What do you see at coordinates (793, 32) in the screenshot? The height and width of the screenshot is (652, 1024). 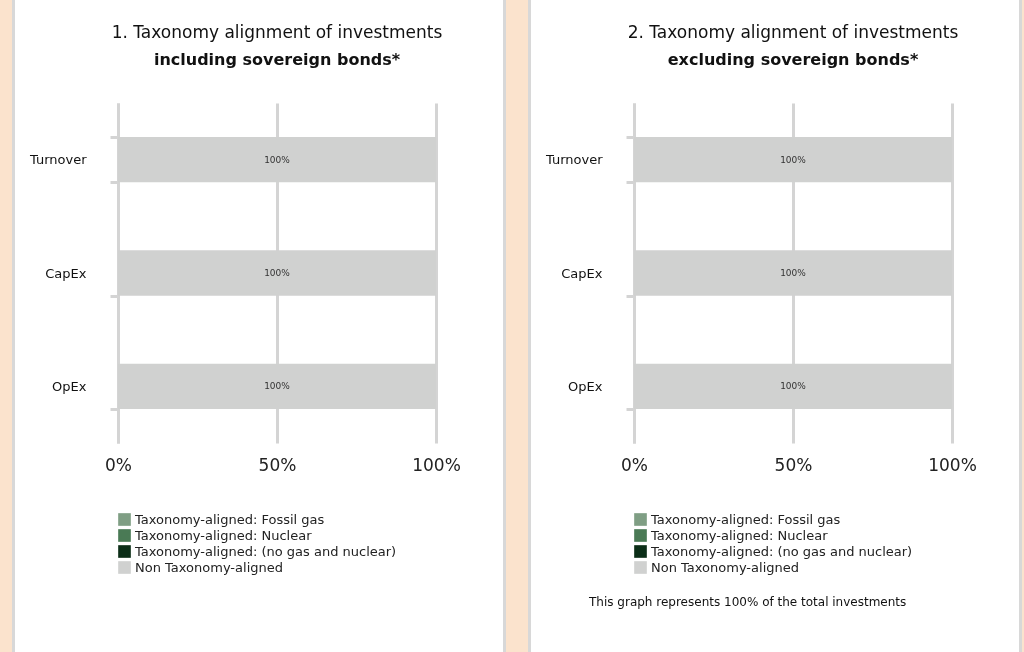 I see `chart-title: 2. Taxonomy alignment of investments` at bounding box center [793, 32].